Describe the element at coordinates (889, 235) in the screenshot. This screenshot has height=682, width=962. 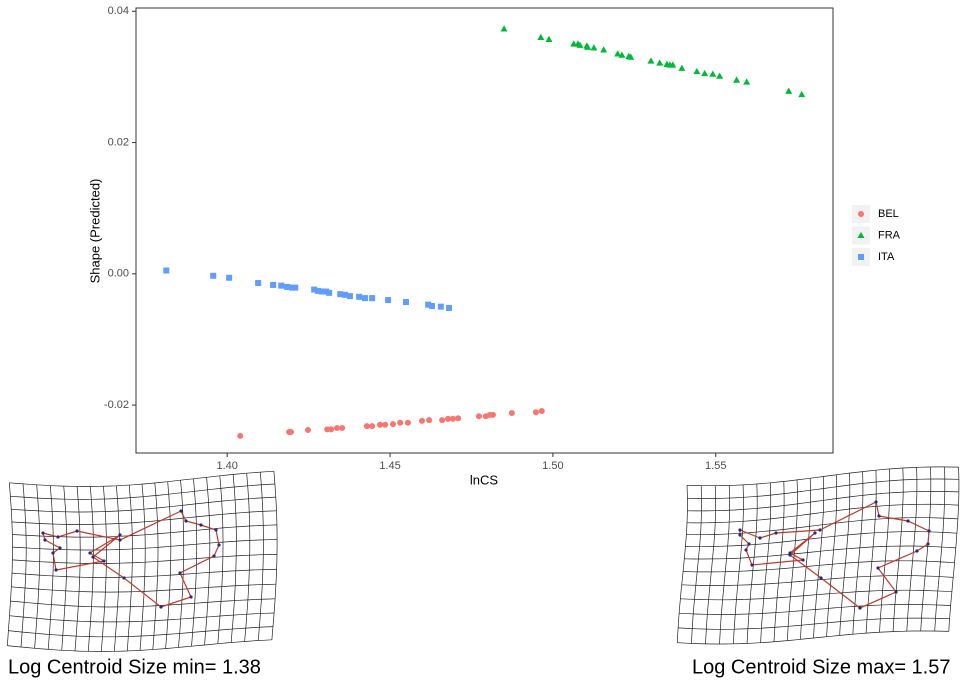
I see `legend-label: FRA` at that location.